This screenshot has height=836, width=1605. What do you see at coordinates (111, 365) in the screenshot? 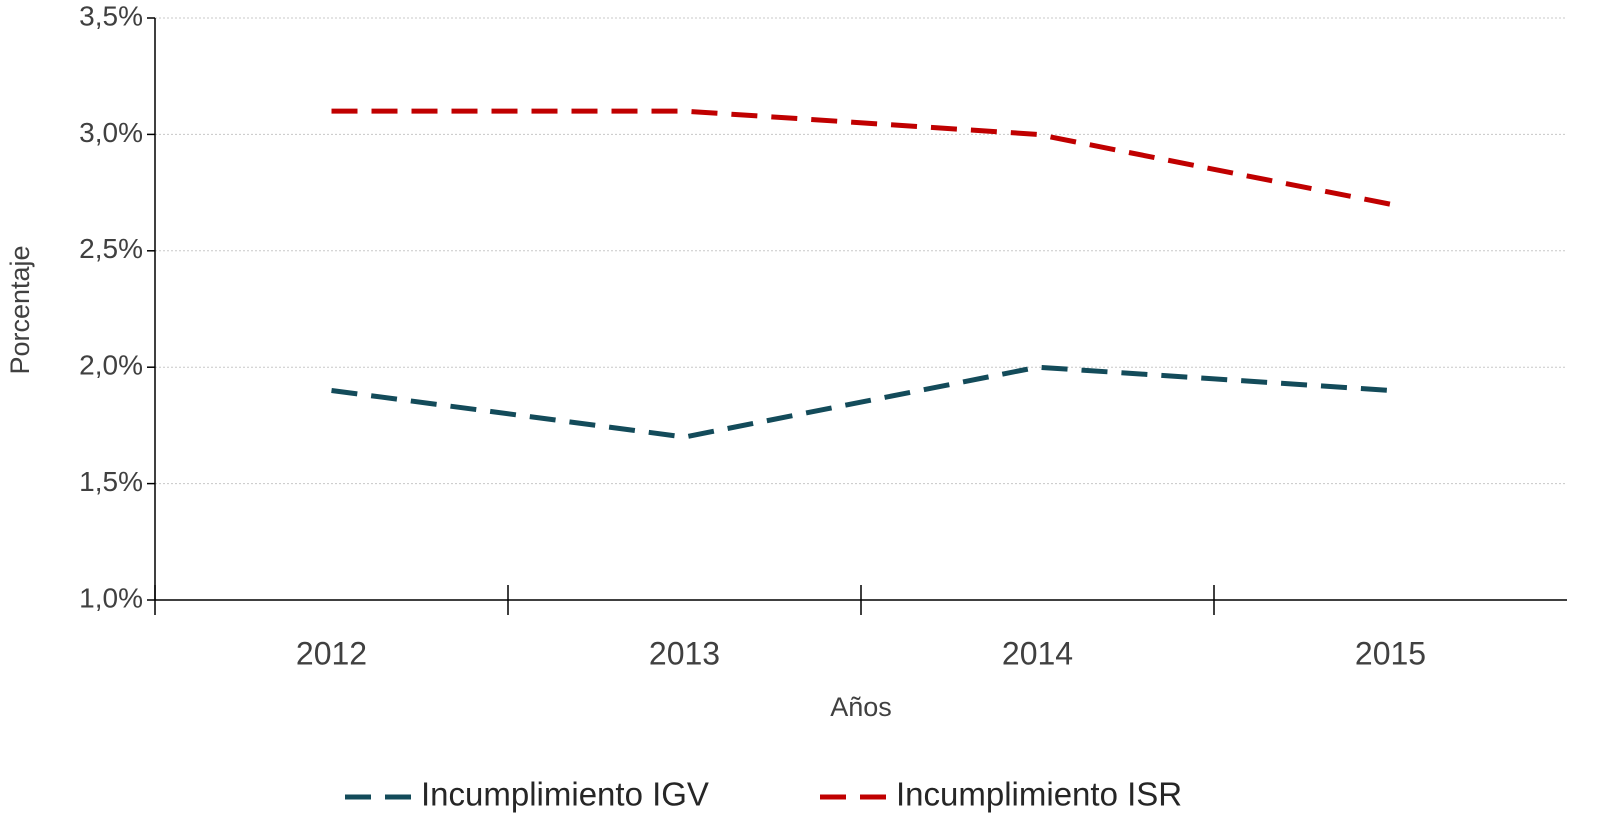
I see `y-tick-label: 2,0%` at bounding box center [111, 365].